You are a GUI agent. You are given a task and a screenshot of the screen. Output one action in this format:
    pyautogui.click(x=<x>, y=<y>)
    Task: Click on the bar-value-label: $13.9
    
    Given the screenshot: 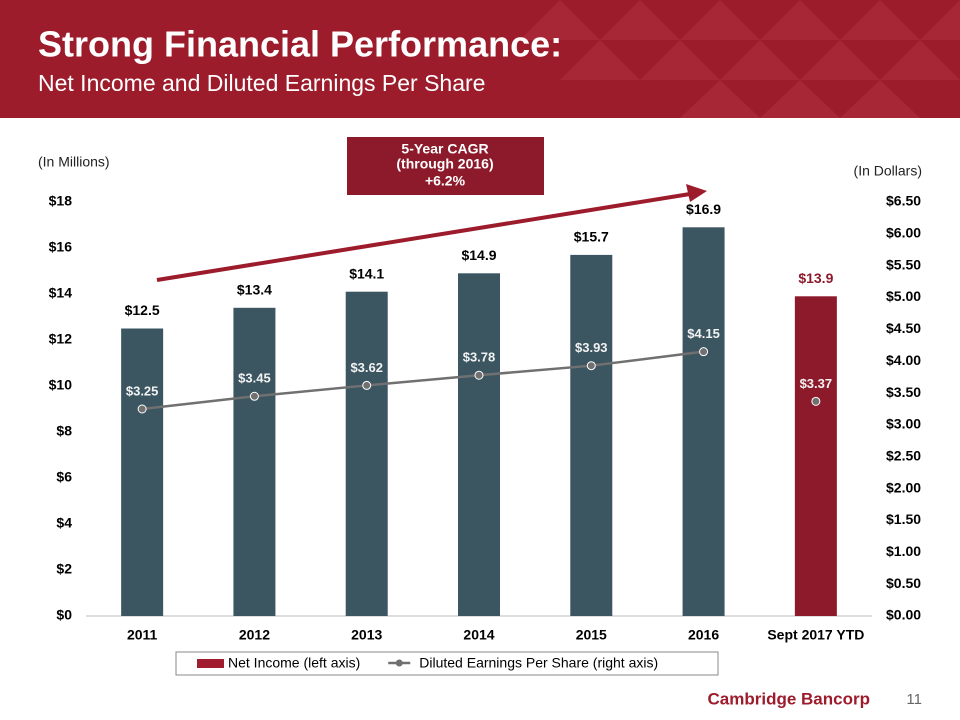 What is the action you would take?
    pyautogui.click(x=815, y=278)
    